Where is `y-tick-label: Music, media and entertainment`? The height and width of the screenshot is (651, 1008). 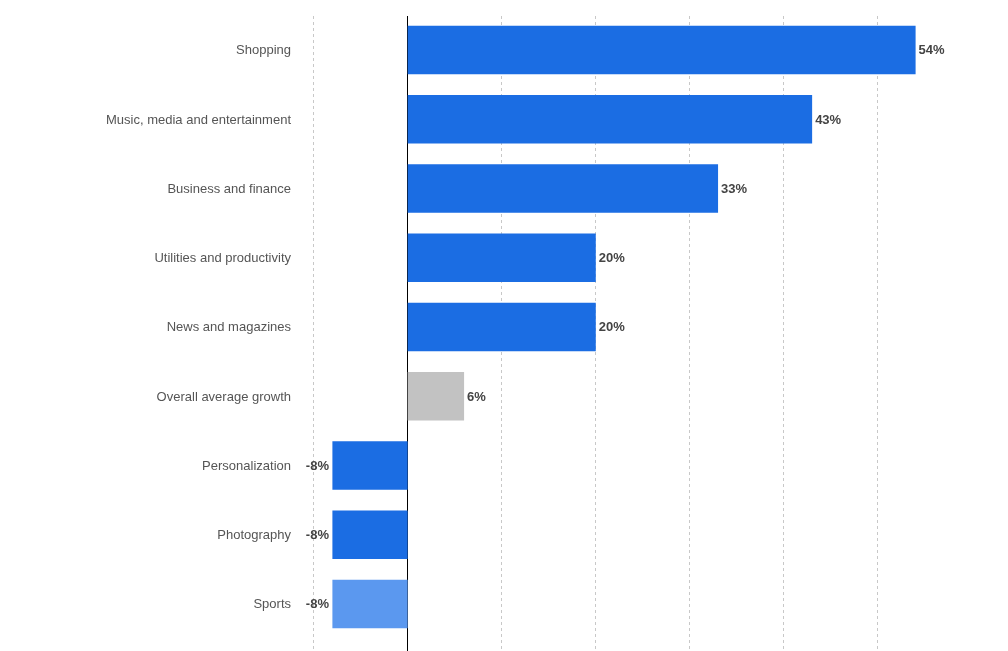
y-tick-label: Music, media and entertainment is located at coordinates (199, 119).